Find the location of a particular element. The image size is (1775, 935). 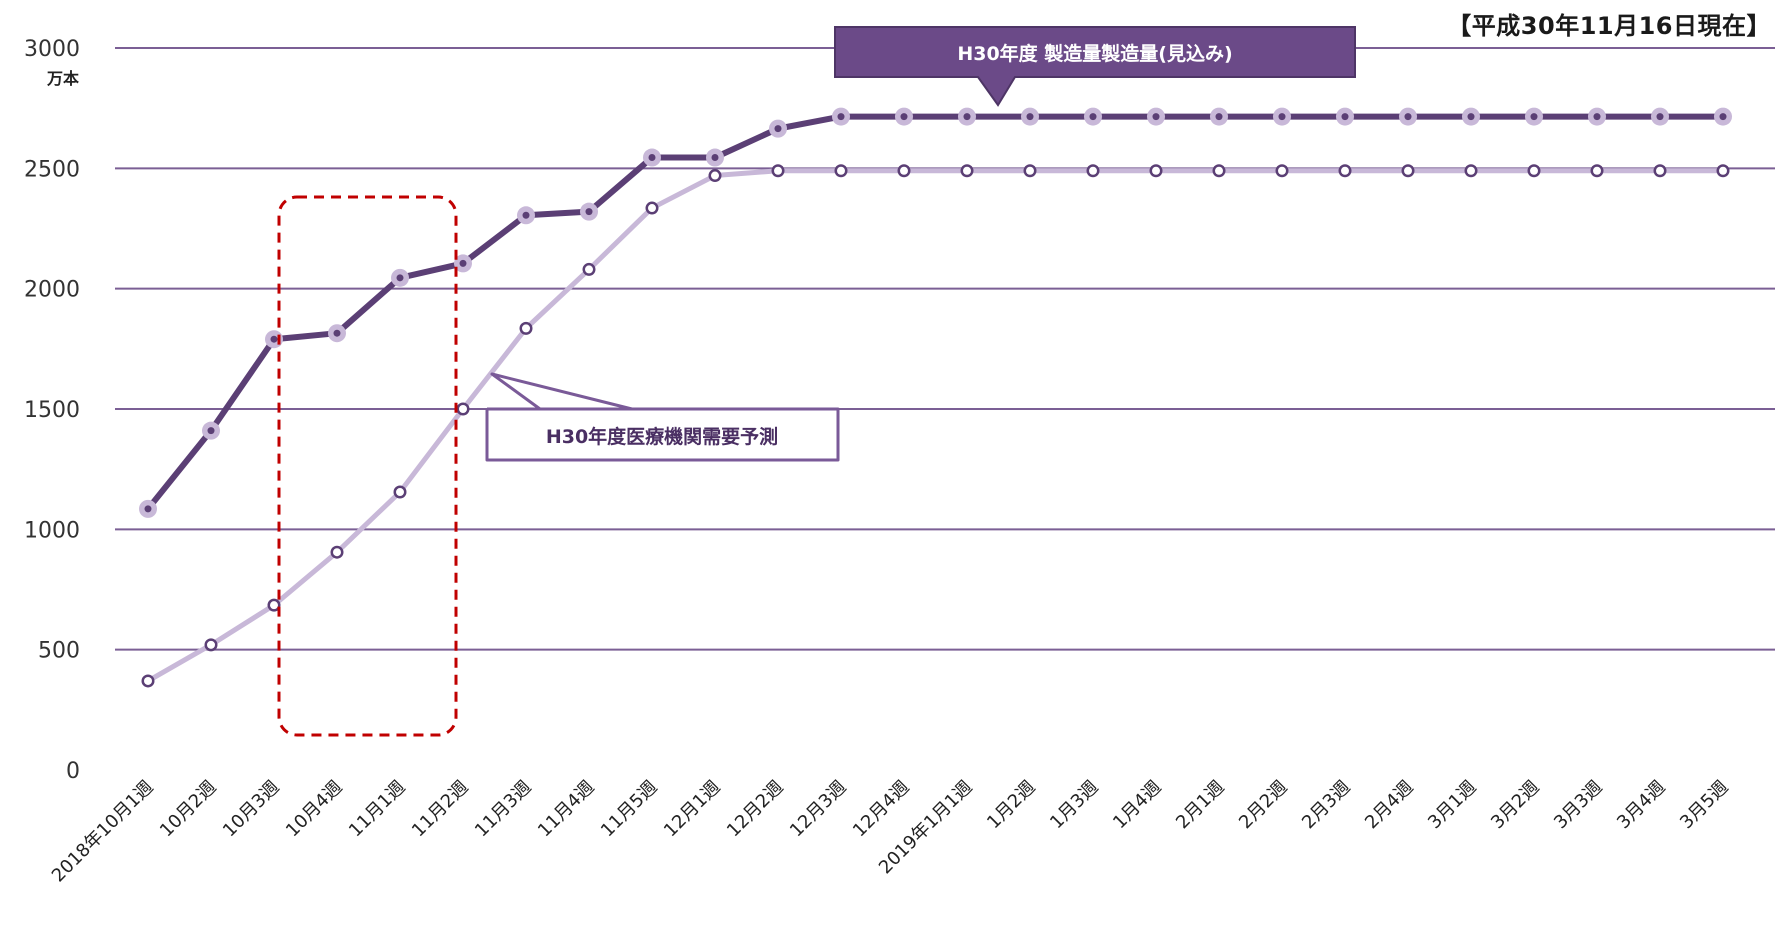

x-tick-label: 11月4週 is located at coordinates (566, 809).